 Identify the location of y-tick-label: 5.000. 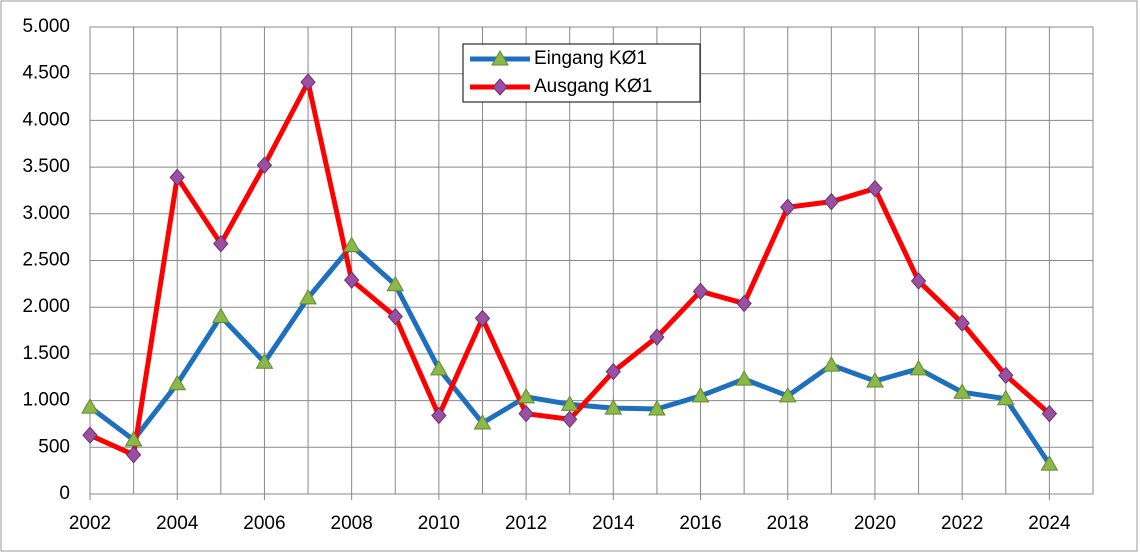
(46, 26).